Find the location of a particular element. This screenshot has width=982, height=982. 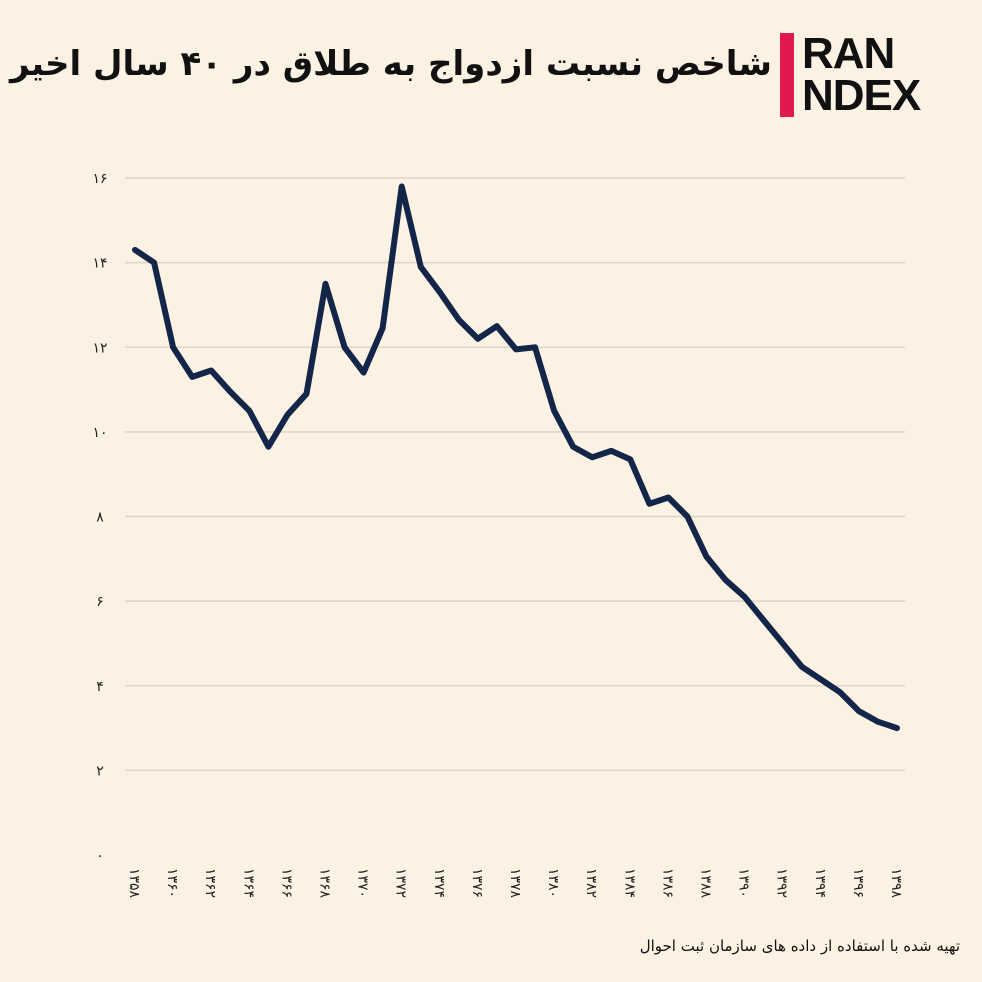

x-tick-label: ۱۳۹۰ is located at coordinates (744, 883).